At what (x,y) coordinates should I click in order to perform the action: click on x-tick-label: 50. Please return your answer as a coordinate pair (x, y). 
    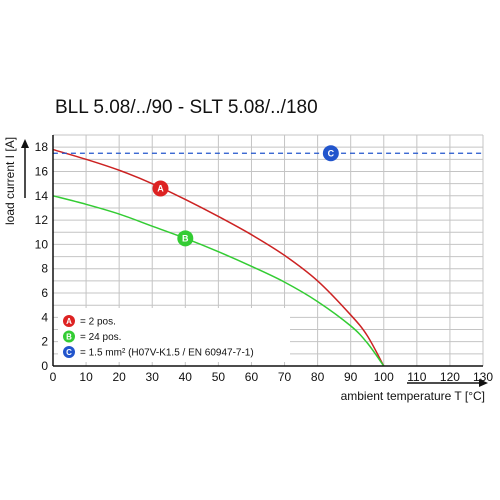
    Looking at the image, I should click on (219, 377).